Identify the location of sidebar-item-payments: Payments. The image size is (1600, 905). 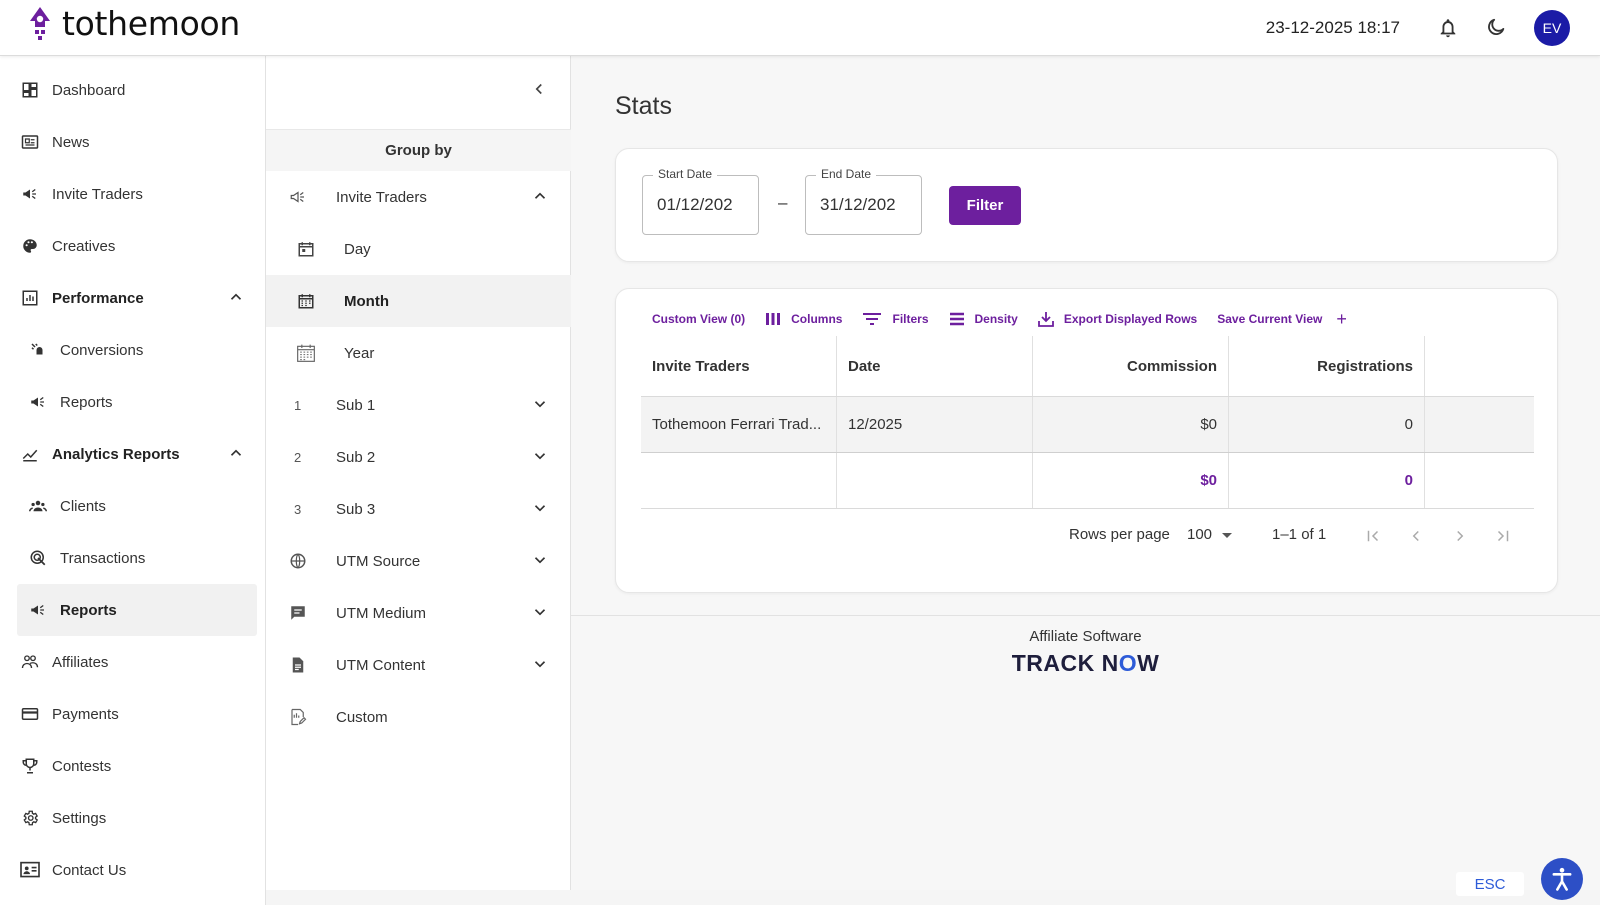
(137, 714).